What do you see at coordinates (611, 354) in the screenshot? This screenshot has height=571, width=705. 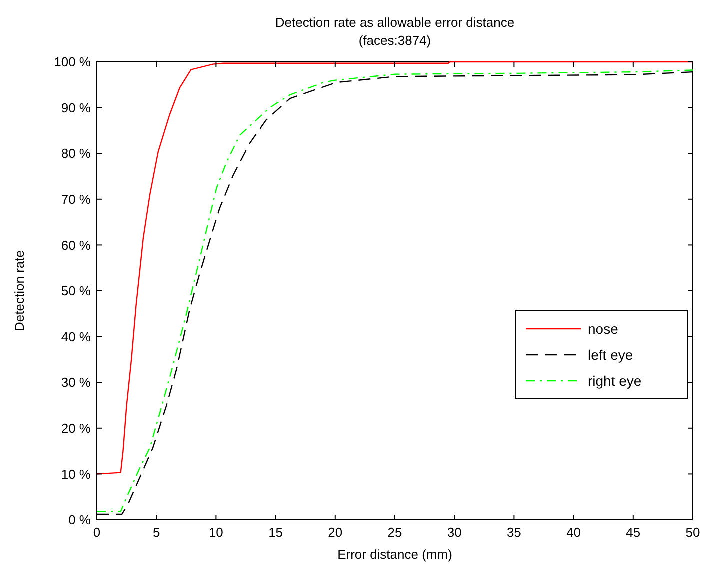 I see `legend-label: left eye` at bounding box center [611, 354].